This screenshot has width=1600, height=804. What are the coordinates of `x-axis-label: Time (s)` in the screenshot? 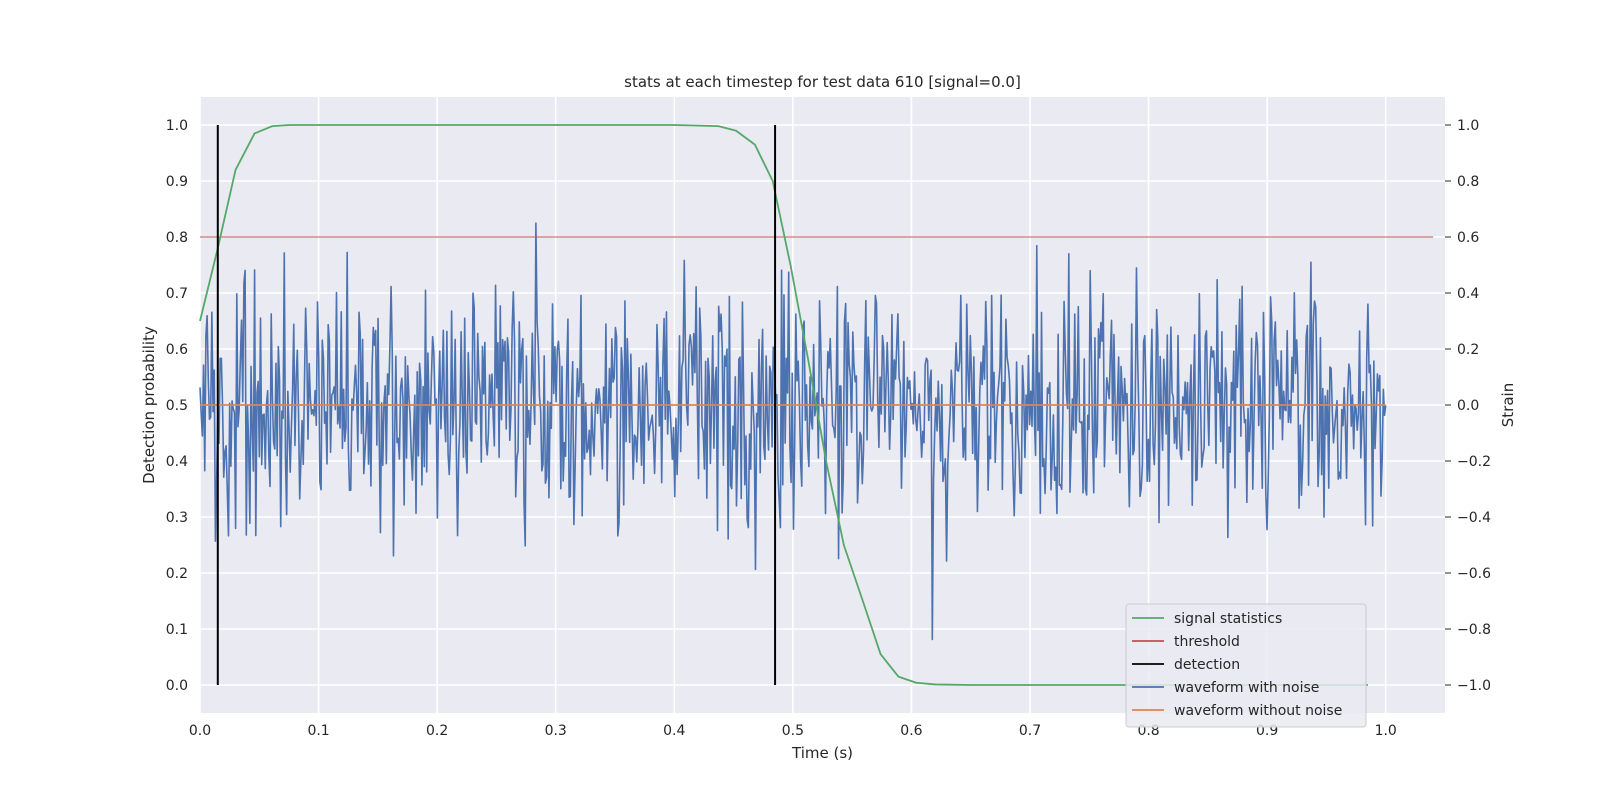 It's located at (822, 753).